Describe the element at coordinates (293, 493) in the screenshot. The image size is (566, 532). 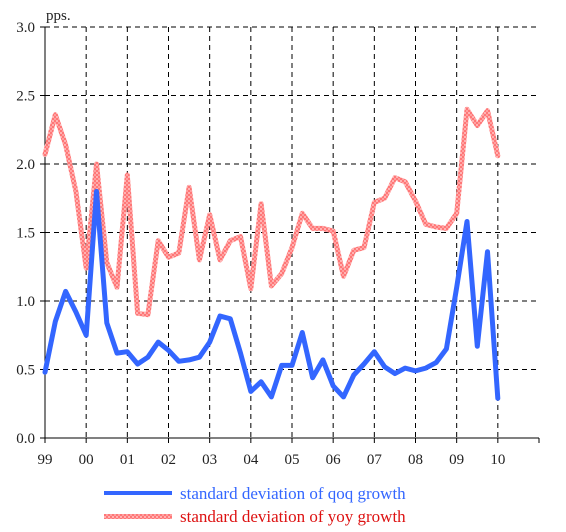
I see `legend-label-qoq: standard deviation of qoq growth` at that location.